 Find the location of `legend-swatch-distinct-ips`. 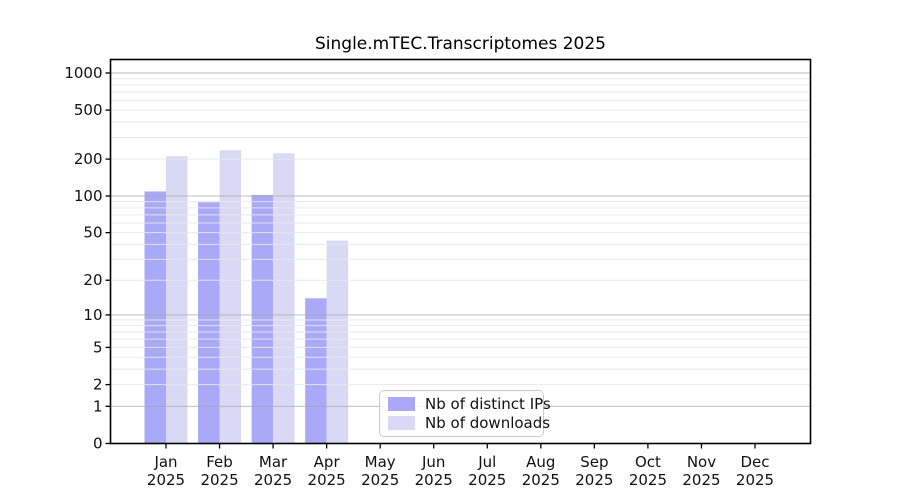

legend-swatch-distinct-ips is located at coordinates (401, 403).